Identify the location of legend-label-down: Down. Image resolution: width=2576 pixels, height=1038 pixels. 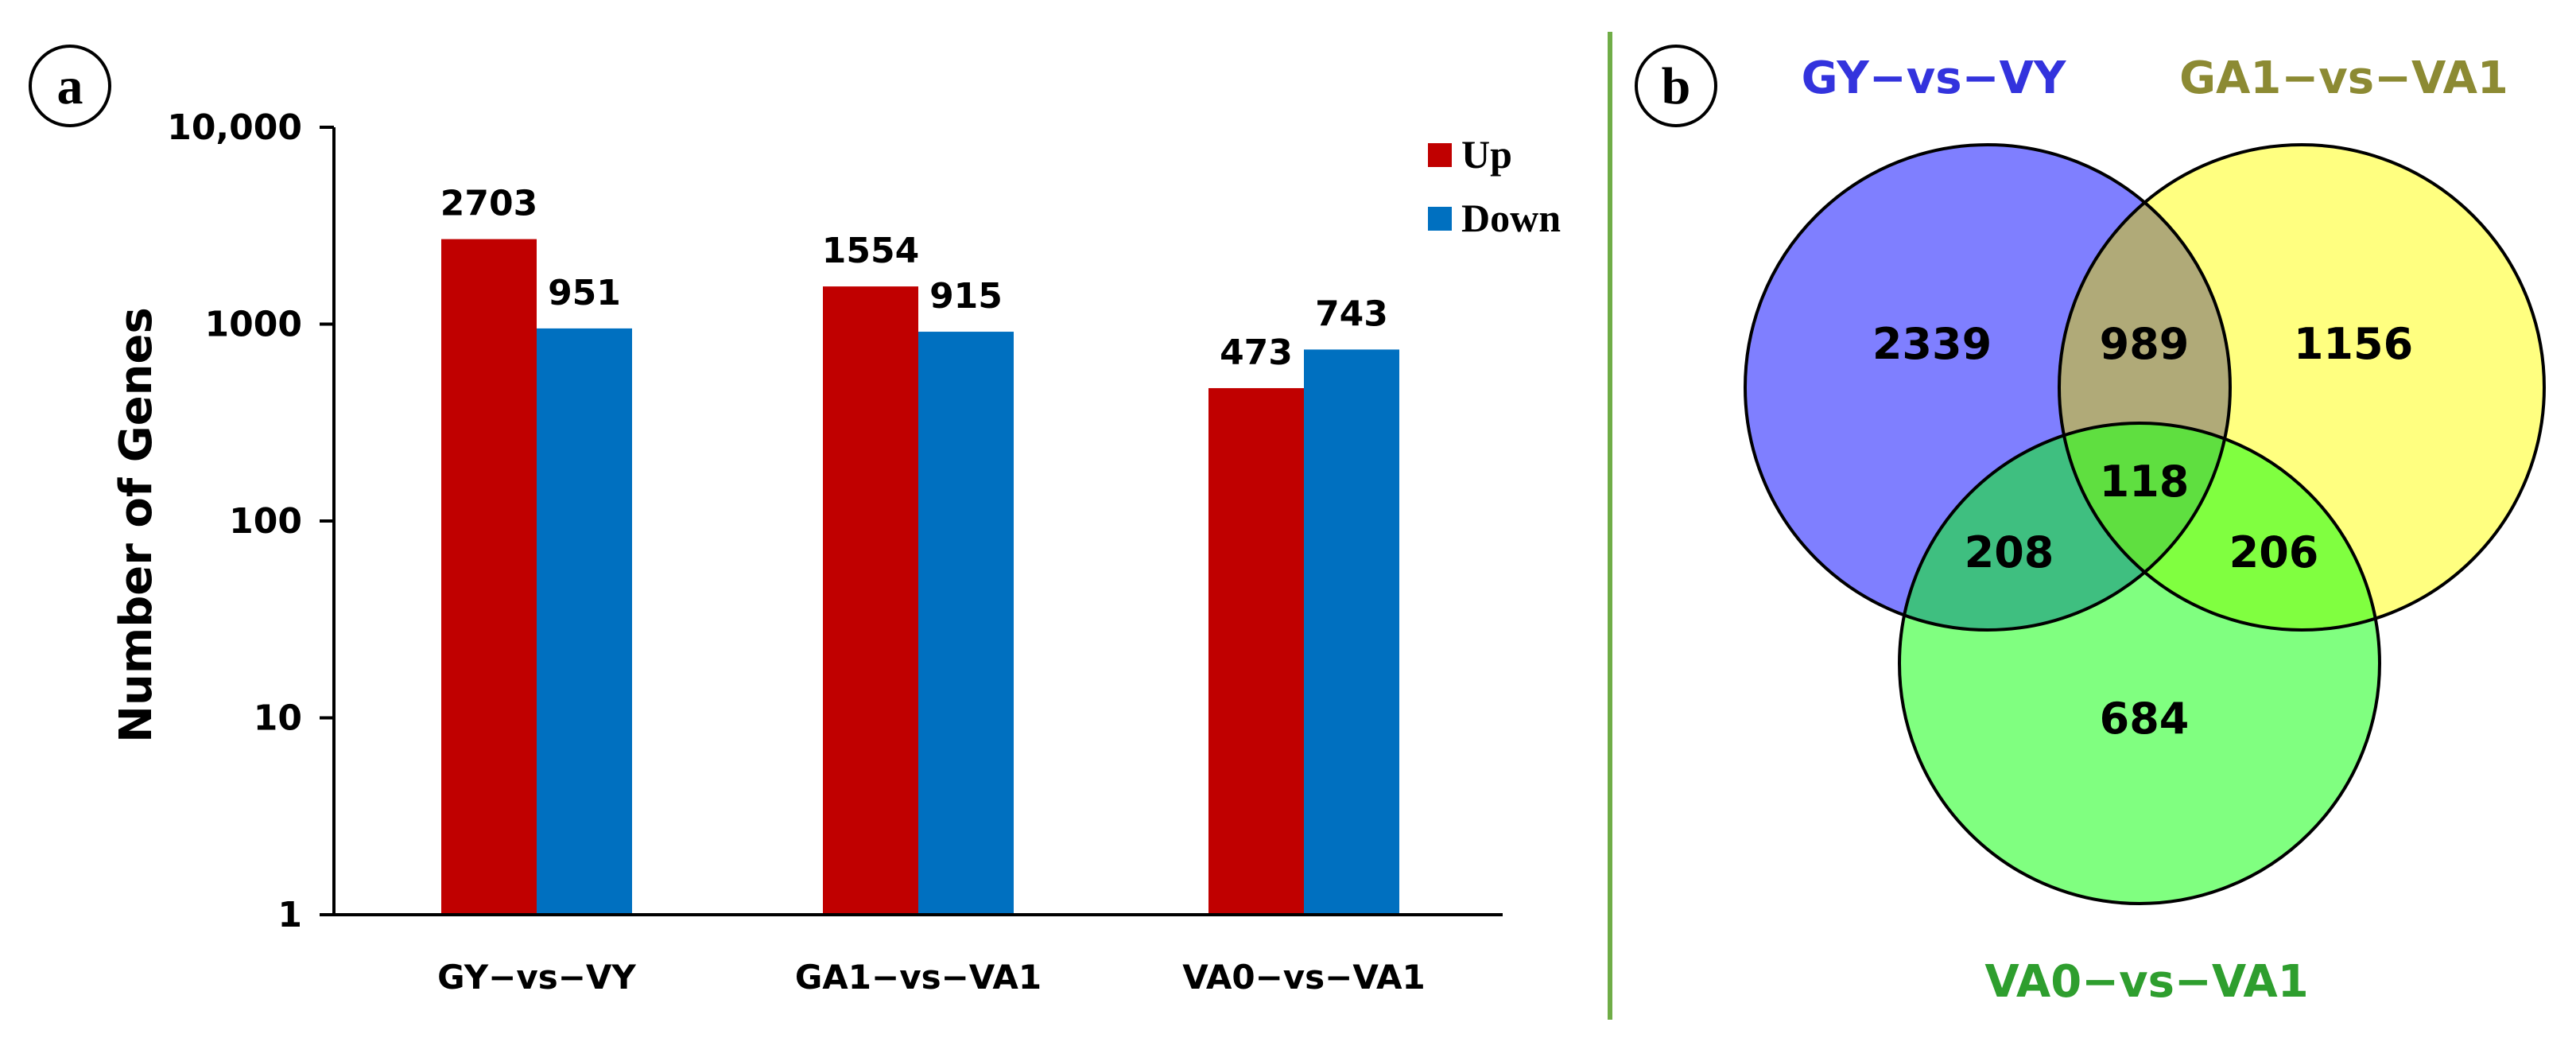
(1511, 218).